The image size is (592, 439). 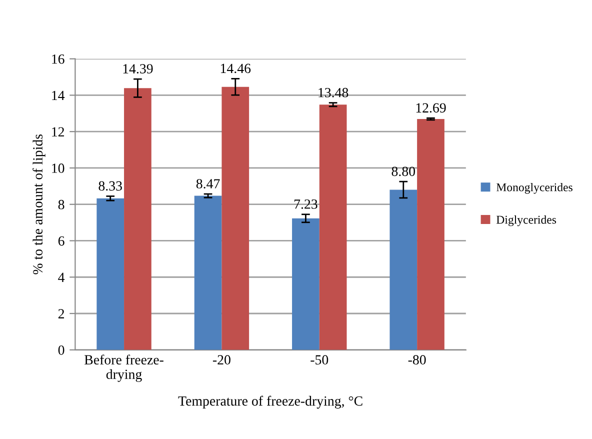 I want to click on y-tick-label: 12, so click(x=58, y=131).